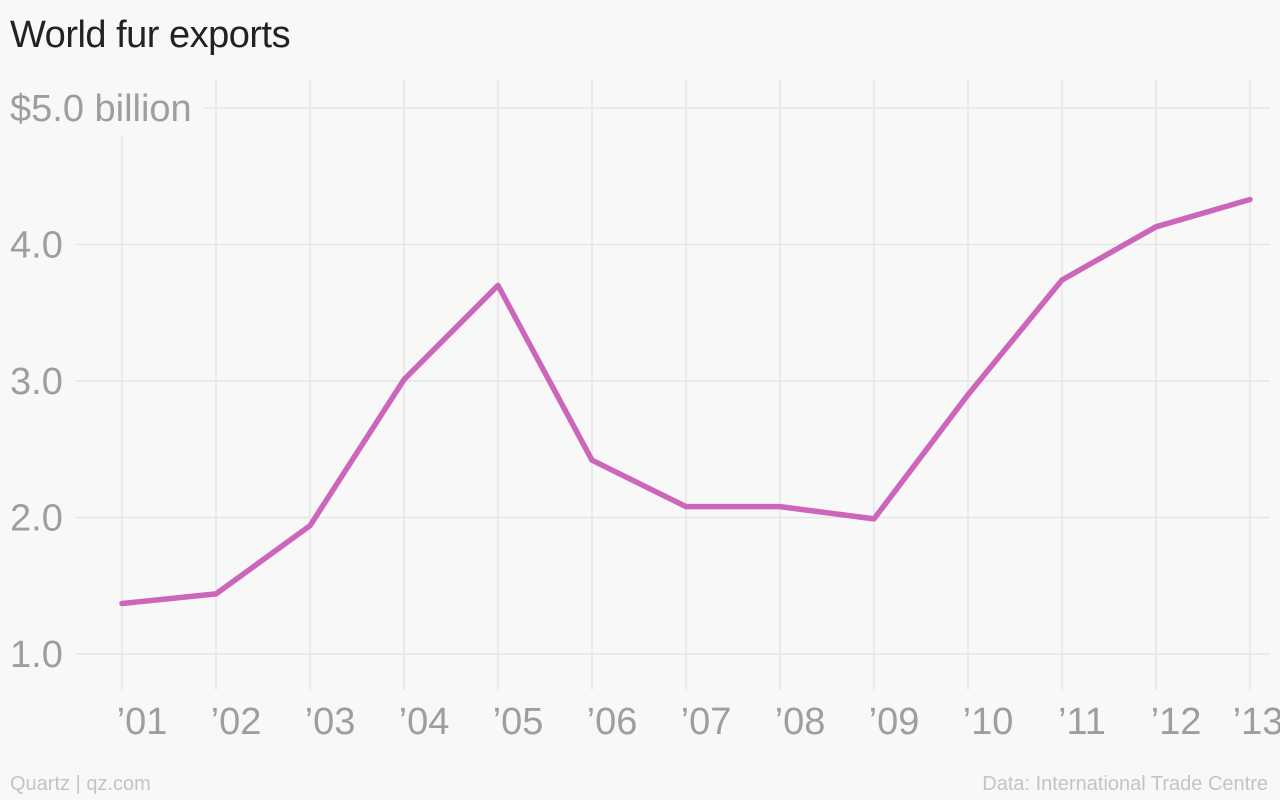 This screenshot has width=1280, height=800. Describe the element at coordinates (330, 722) in the screenshot. I see `x-tick-label: ’03` at that location.